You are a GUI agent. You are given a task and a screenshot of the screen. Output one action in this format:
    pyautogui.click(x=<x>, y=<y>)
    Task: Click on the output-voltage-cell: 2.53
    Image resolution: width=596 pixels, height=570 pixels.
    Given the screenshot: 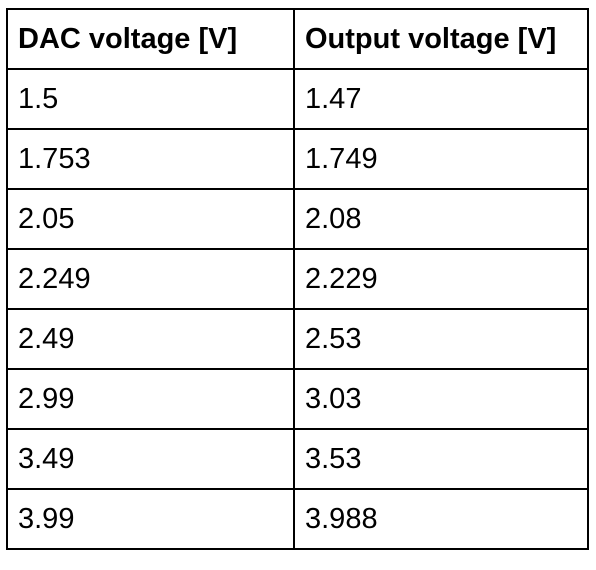 What is the action you would take?
    pyautogui.click(x=441, y=339)
    